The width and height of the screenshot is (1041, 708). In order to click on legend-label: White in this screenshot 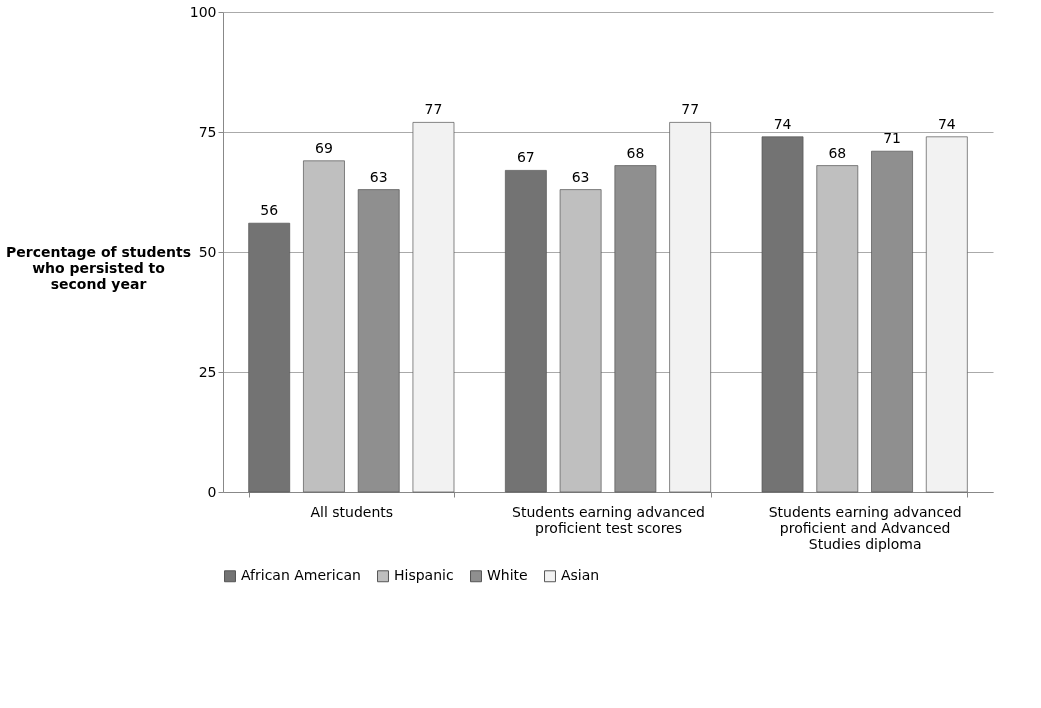, I will do `click(507, 575)`.